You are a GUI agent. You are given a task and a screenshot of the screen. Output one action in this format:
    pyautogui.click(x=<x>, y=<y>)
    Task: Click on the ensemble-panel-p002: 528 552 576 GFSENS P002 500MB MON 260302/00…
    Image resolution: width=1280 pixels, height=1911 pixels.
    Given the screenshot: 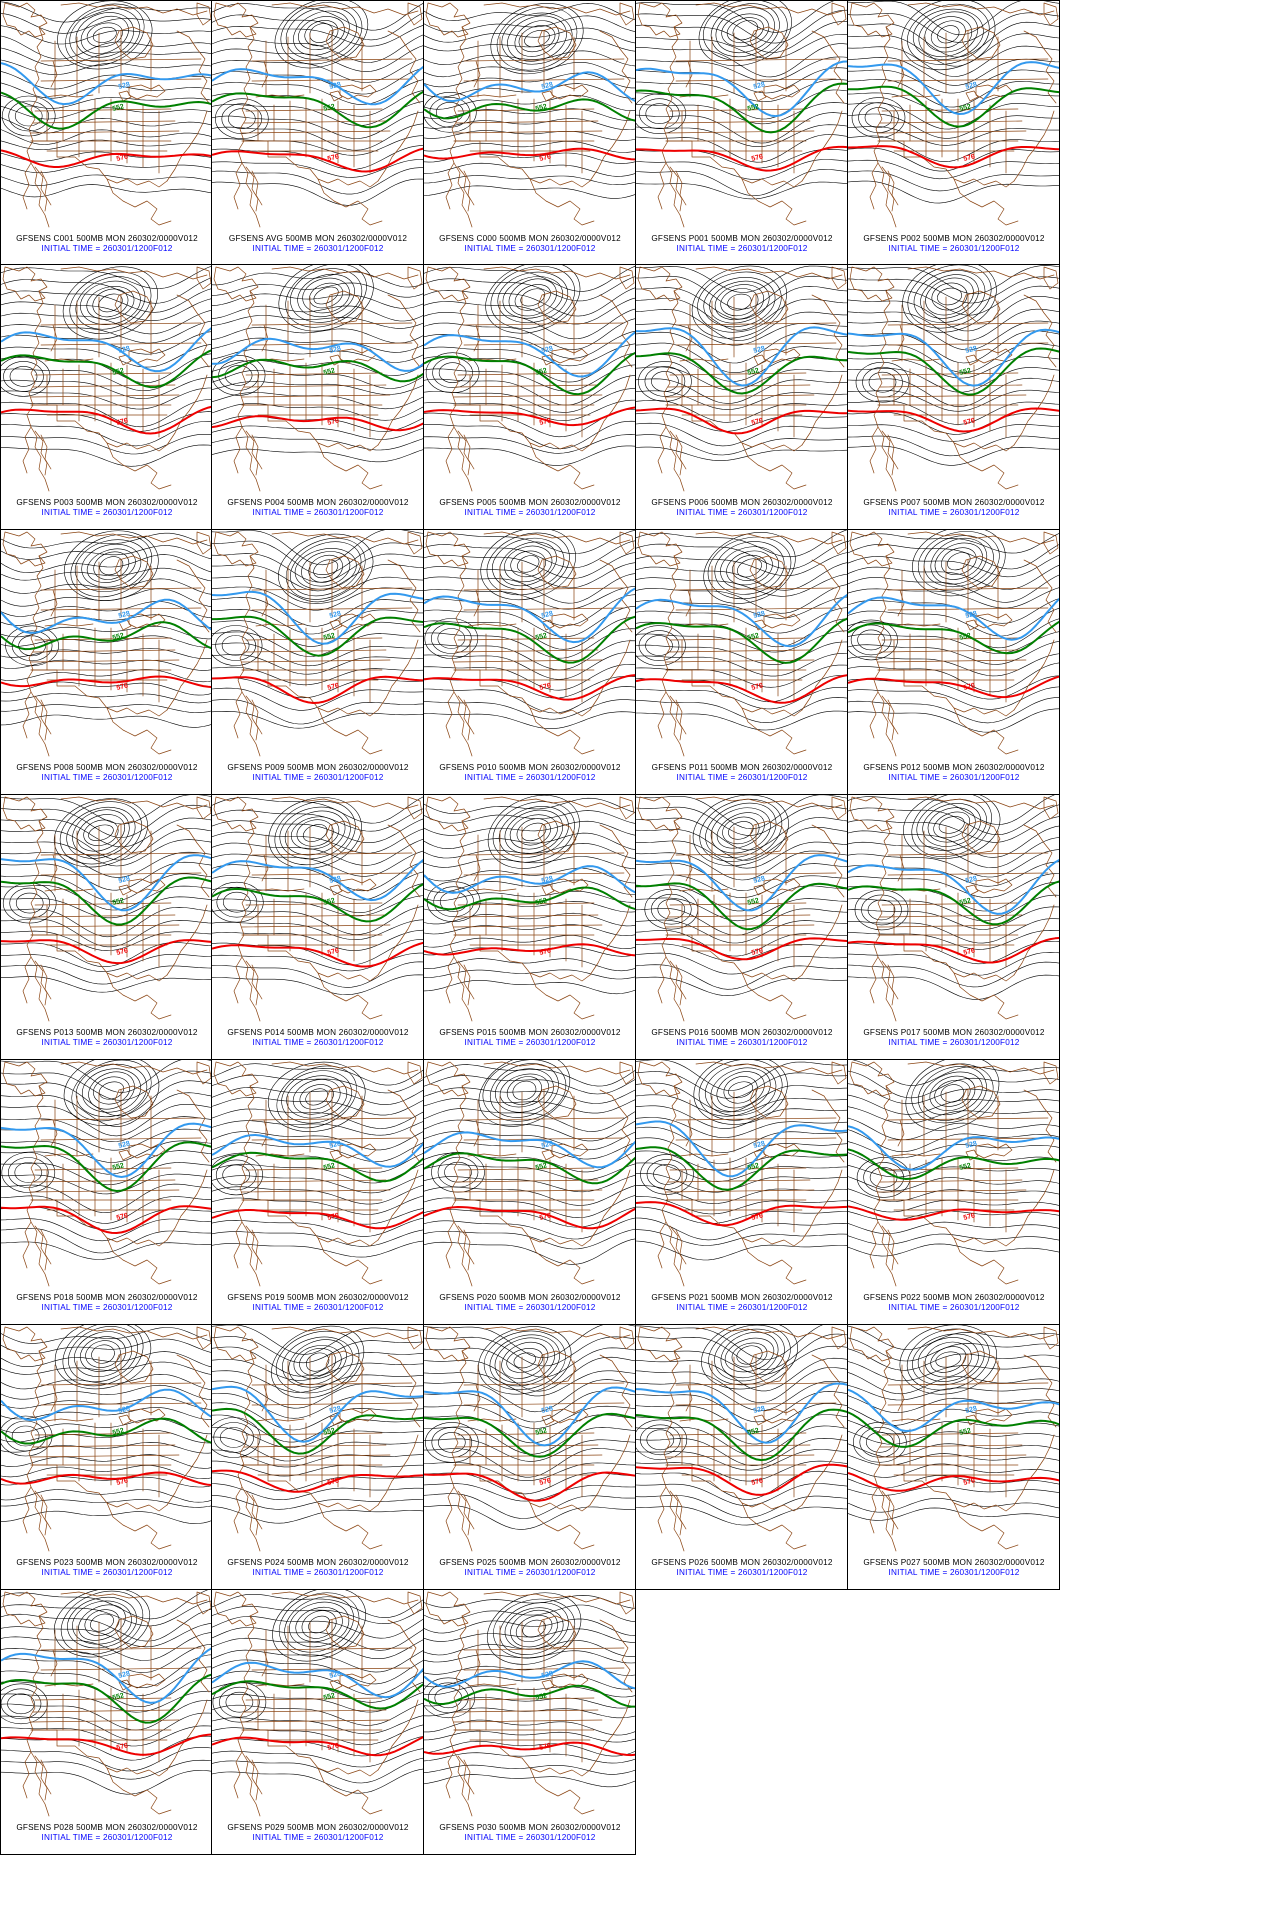 What is the action you would take?
    pyautogui.click(x=954, y=132)
    